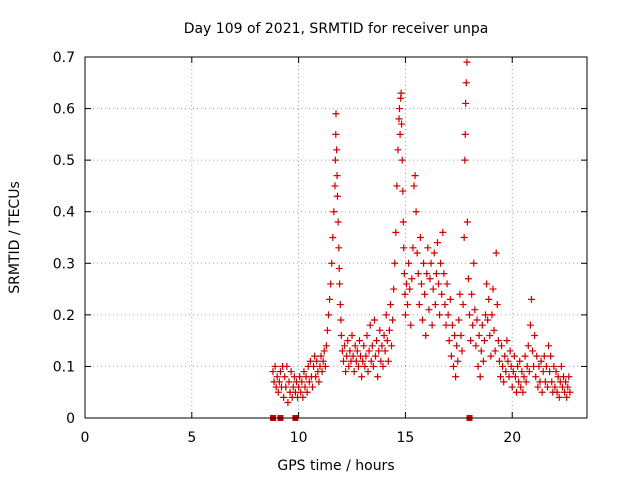 The image size is (640, 480). I want to click on y-tick-label: 0.5, so click(64, 161).